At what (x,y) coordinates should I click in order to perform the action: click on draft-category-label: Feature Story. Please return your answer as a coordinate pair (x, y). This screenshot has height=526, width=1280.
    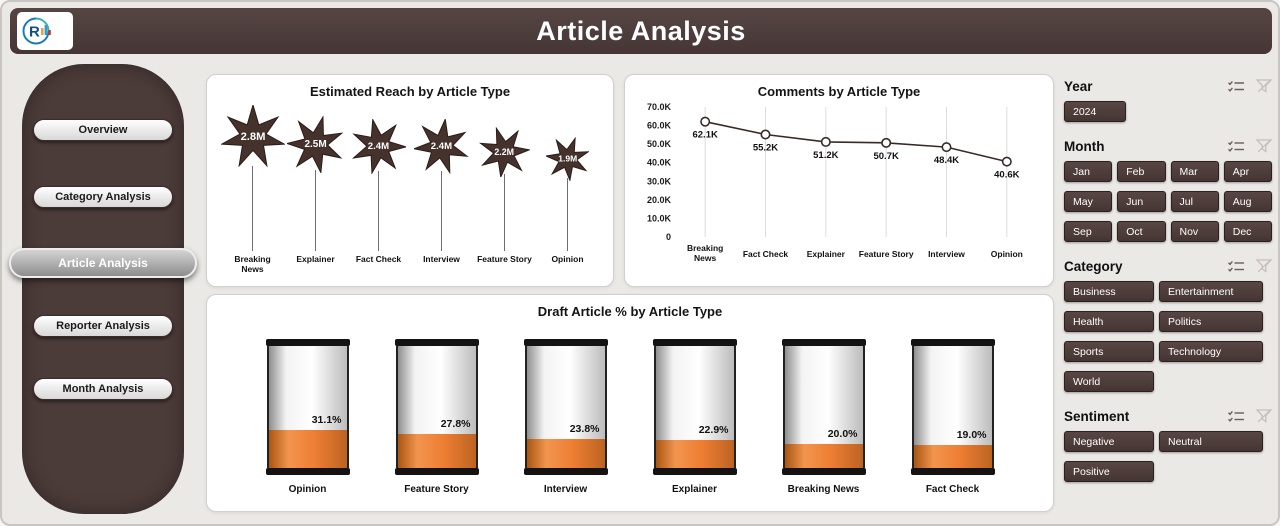
    Looking at the image, I should click on (436, 489).